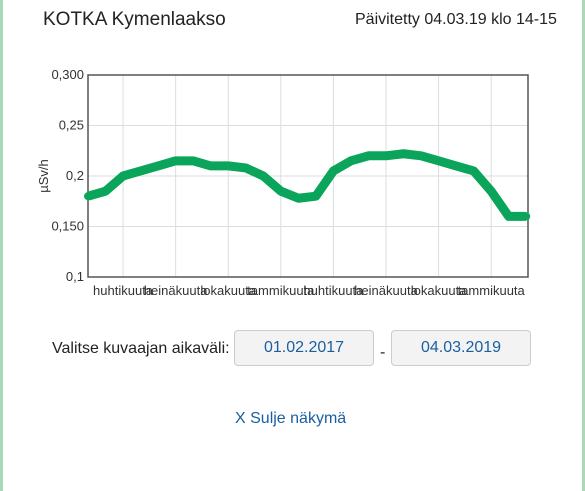 This screenshot has width=585, height=491. Describe the element at coordinates (141, 348) in the screenshot. I see `range-label: Valitse kuvaajan aikaväli:` at that location.